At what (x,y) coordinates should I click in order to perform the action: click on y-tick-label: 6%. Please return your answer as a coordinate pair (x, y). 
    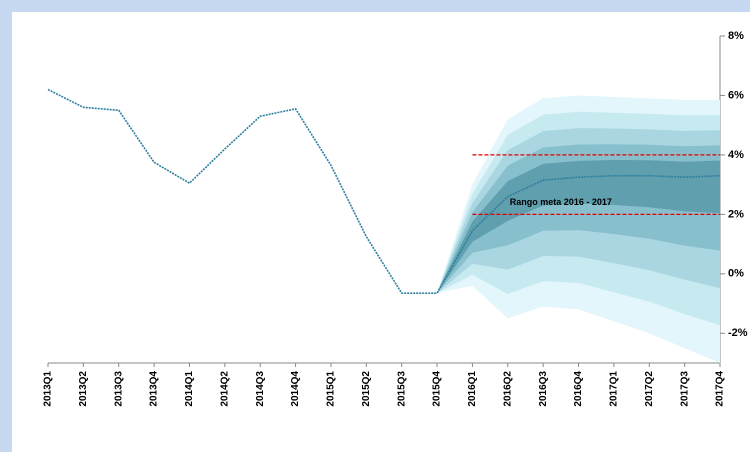
    Looking at the image, I should click on (736, 95).